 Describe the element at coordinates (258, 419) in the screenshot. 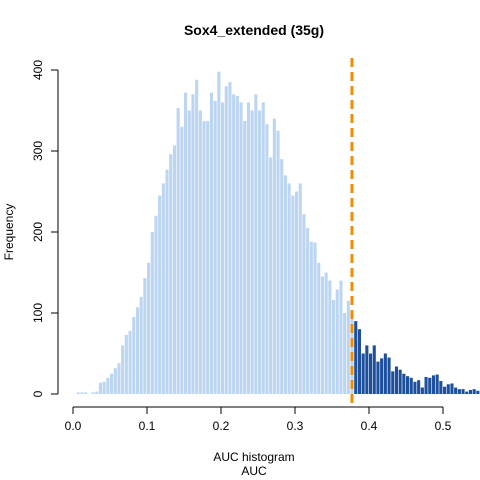

I see `x-axis: 0.0 0.1 0.2 0.3 0.4 0.5` at that location.